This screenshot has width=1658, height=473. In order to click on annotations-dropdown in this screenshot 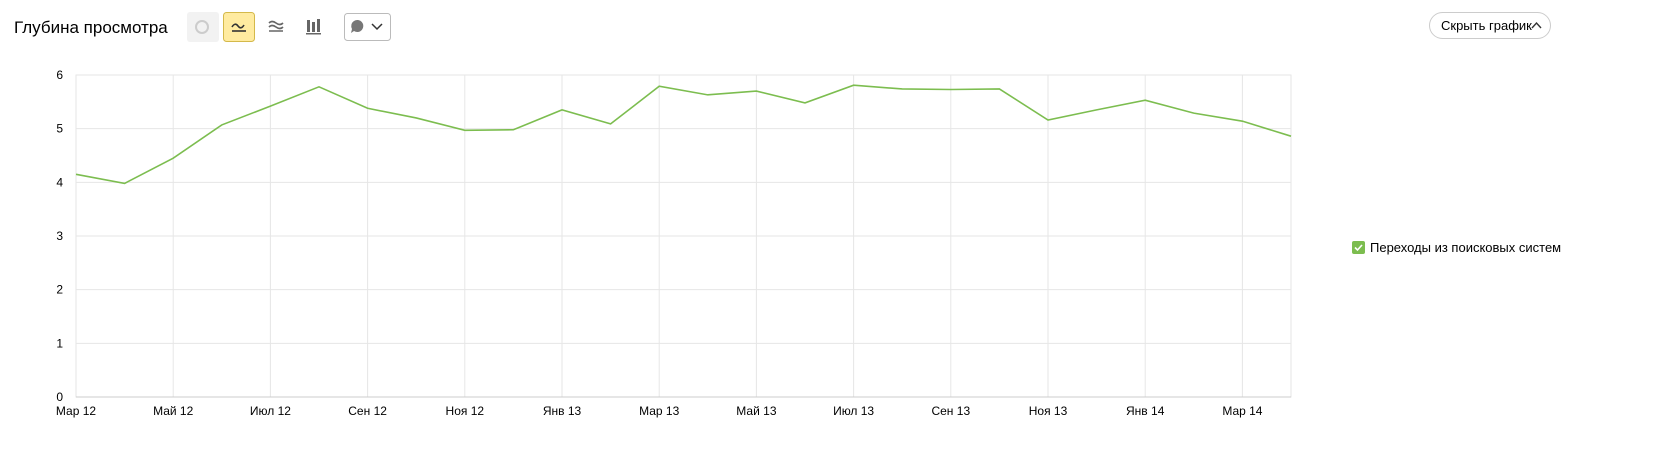, I will do `click(367, 27)`.